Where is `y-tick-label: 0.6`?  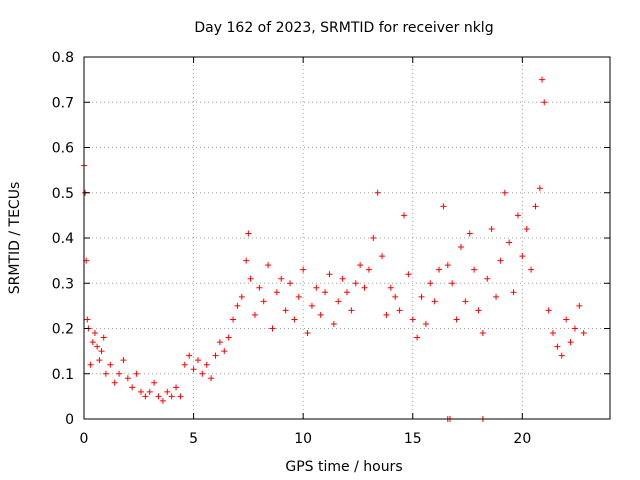 y-tick-label: 0.6 is located at coordinates (63, 149).